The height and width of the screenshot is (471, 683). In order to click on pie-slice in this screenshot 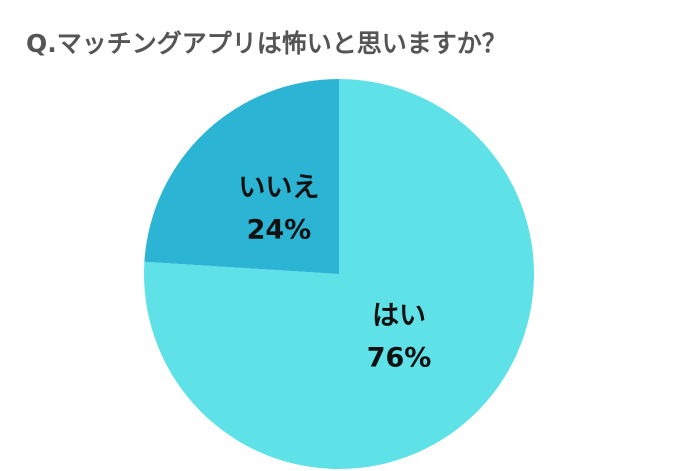, I will do `click(241, 176)`.